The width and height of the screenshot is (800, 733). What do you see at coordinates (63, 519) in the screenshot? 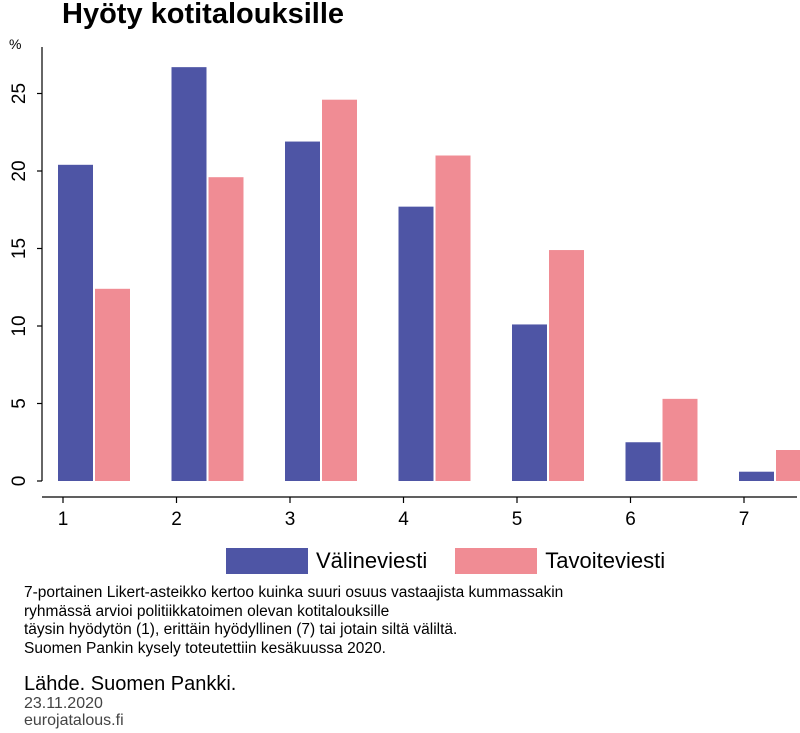
I see `x-tick-label: 1` at bounding box center [63, 519].